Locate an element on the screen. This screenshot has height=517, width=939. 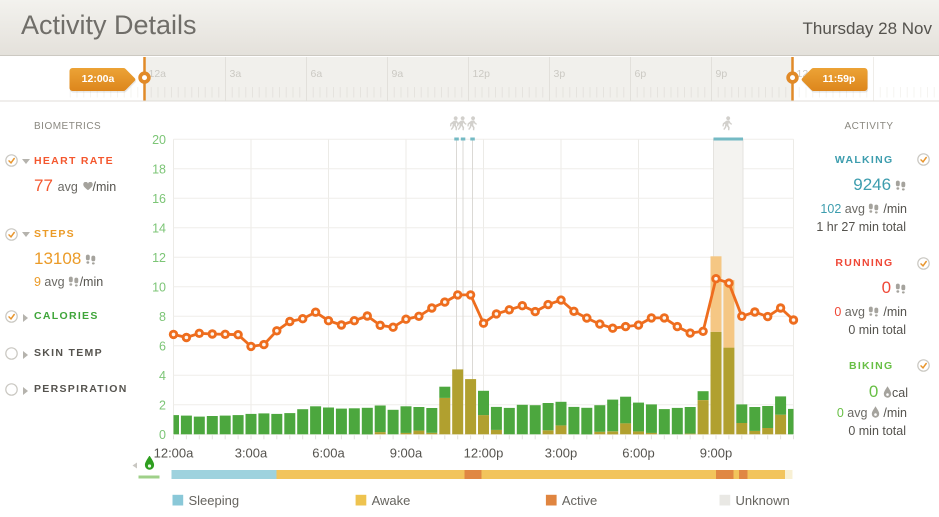
svg-text: 3p is located at coordinates (560, 74).